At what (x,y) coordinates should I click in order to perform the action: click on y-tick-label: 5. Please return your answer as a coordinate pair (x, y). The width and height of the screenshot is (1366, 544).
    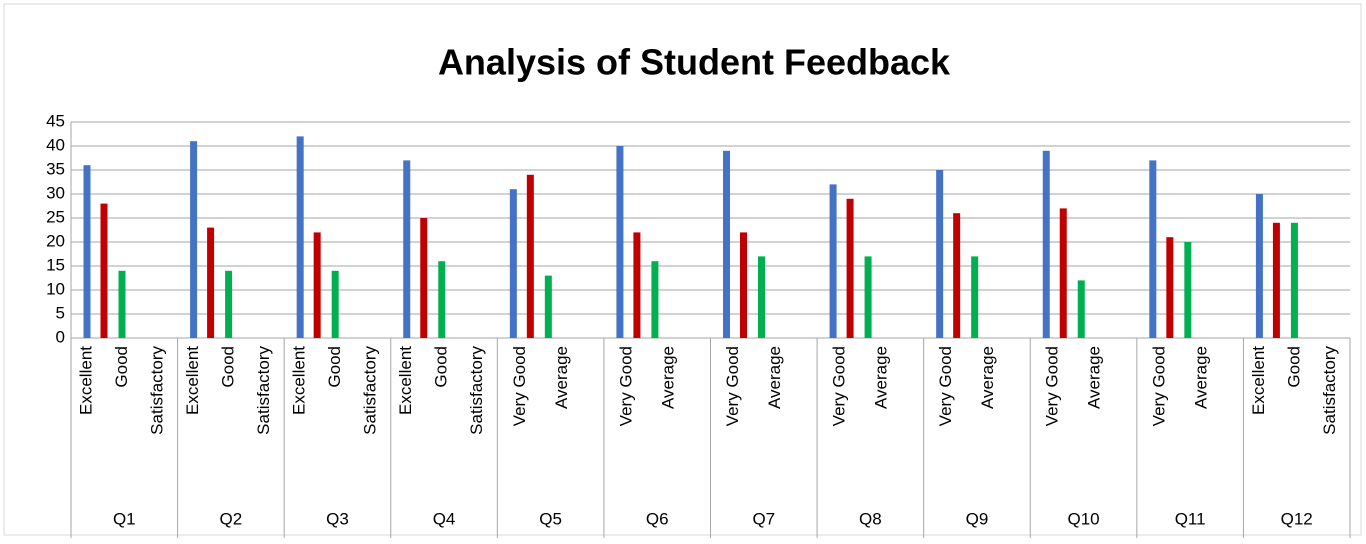
    Looking at the image, I should click on (60, 312).